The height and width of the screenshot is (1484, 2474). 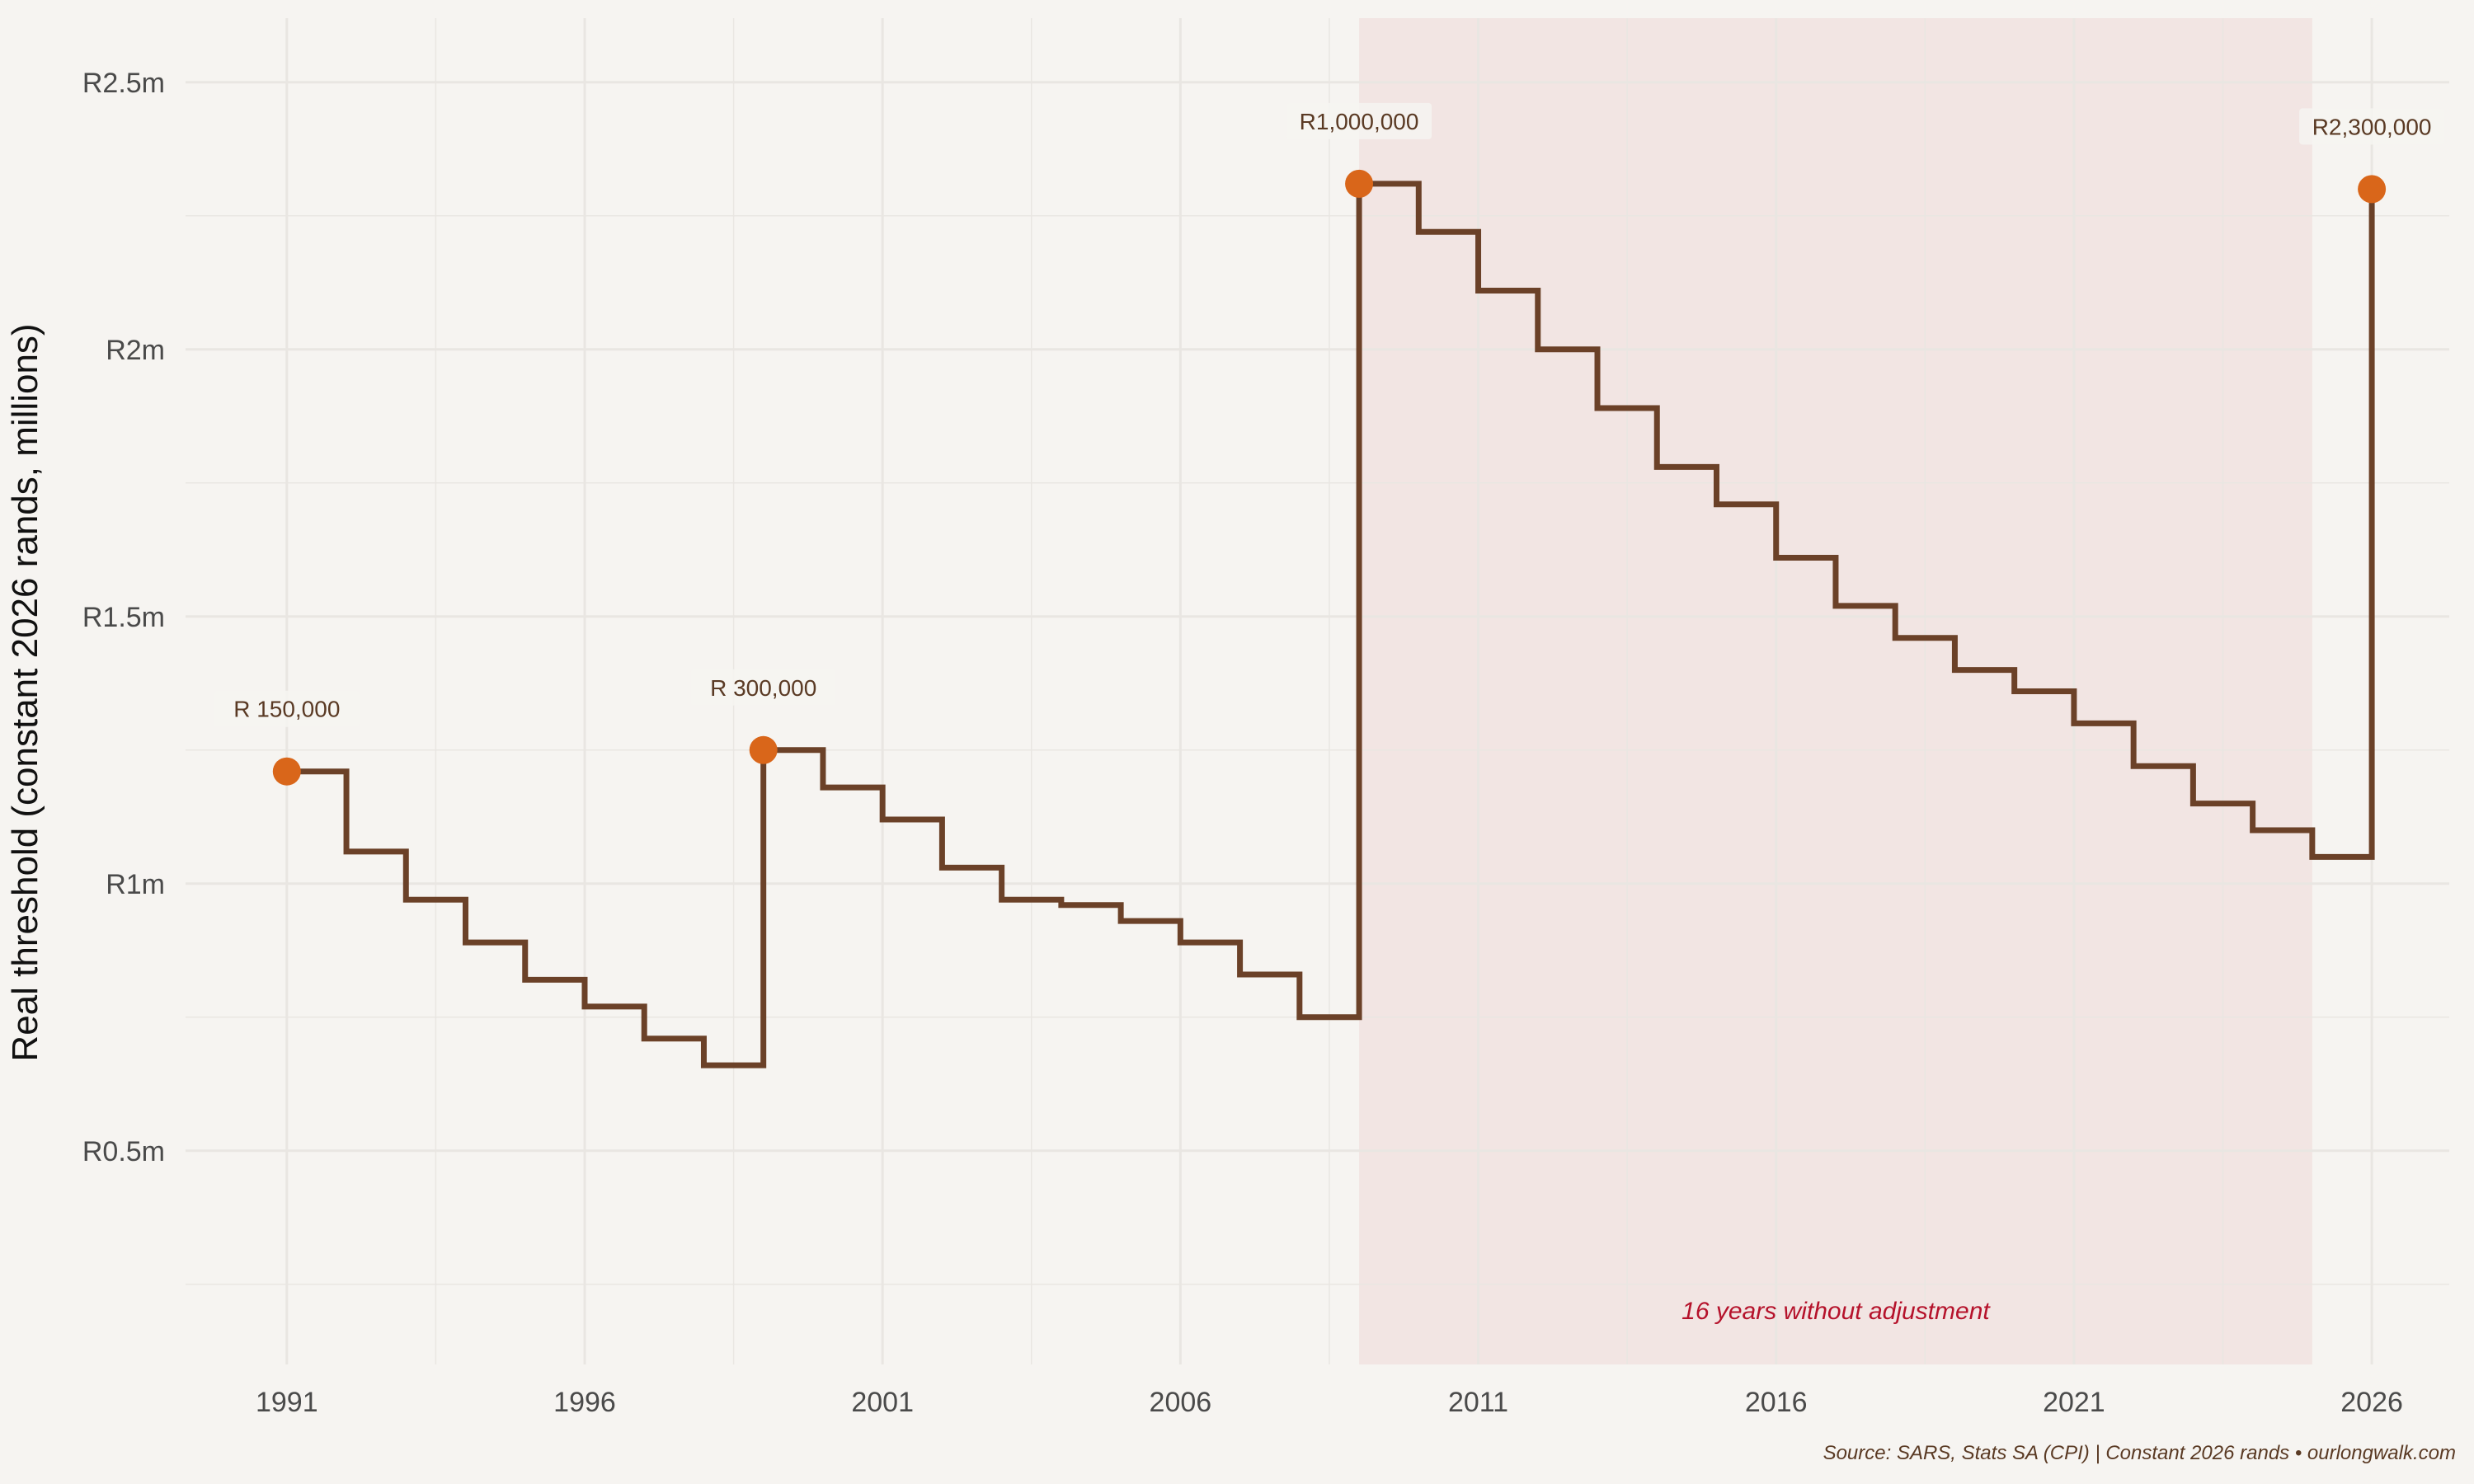 What do you see at coordinates (135, 884) in the screenshot?
I see `y-tick-label: R1m` at bounding box center [135, 884].